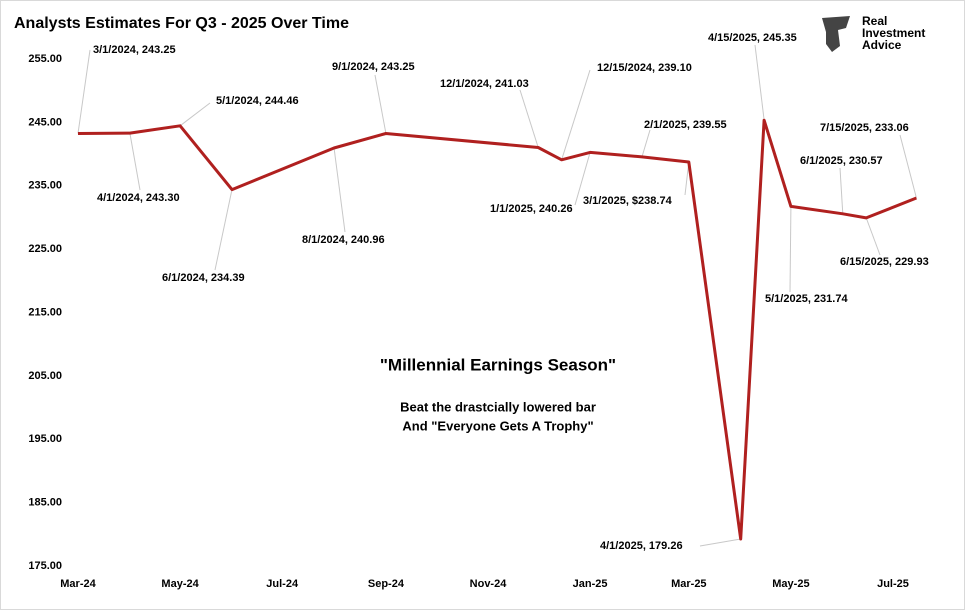 This screenshot has width=965, height=610. I want to click on data-label: 4/15/2025, 245.35, so click(752, 38).